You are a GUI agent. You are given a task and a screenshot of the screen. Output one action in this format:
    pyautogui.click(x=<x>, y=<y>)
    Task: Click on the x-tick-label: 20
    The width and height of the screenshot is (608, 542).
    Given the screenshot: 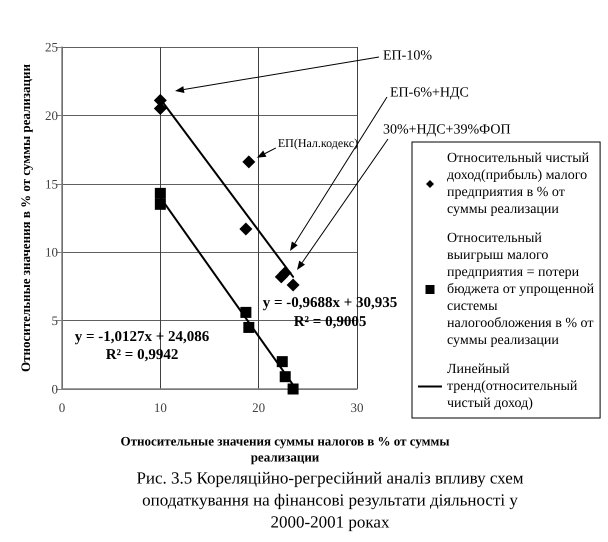 What is the action you would take?
    pyautogui.click(x=259, y=407)
    